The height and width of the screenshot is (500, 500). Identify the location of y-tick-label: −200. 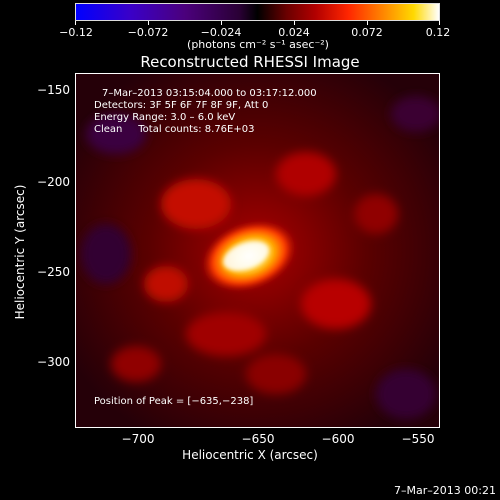
(53, 182).